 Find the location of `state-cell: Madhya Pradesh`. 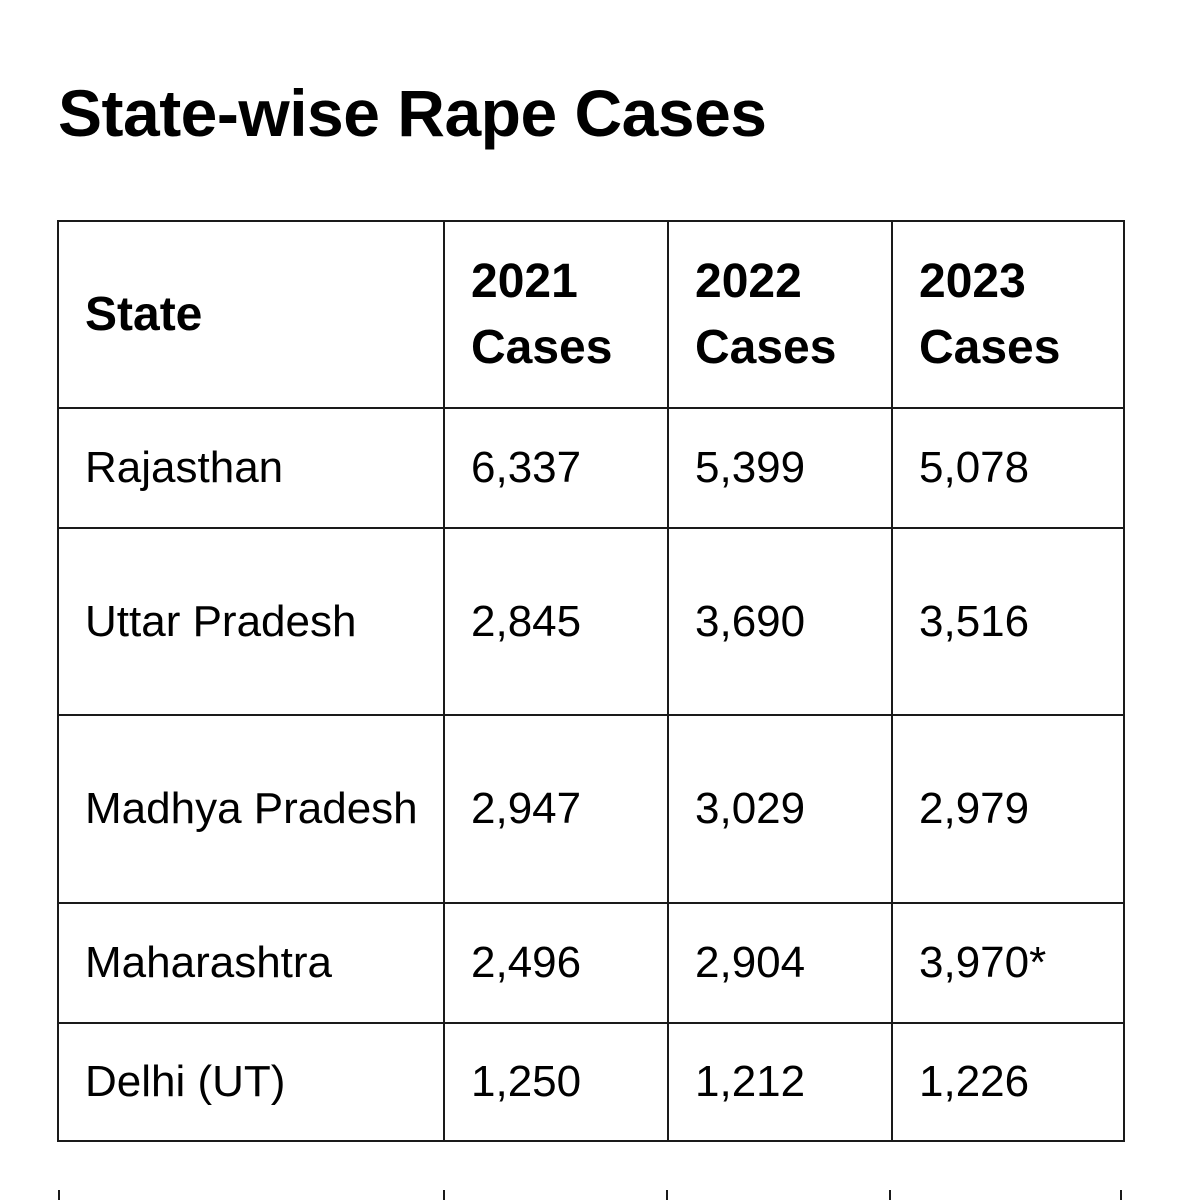

state-cell: Madhya Pradesh is located at coordinates (251, 809).